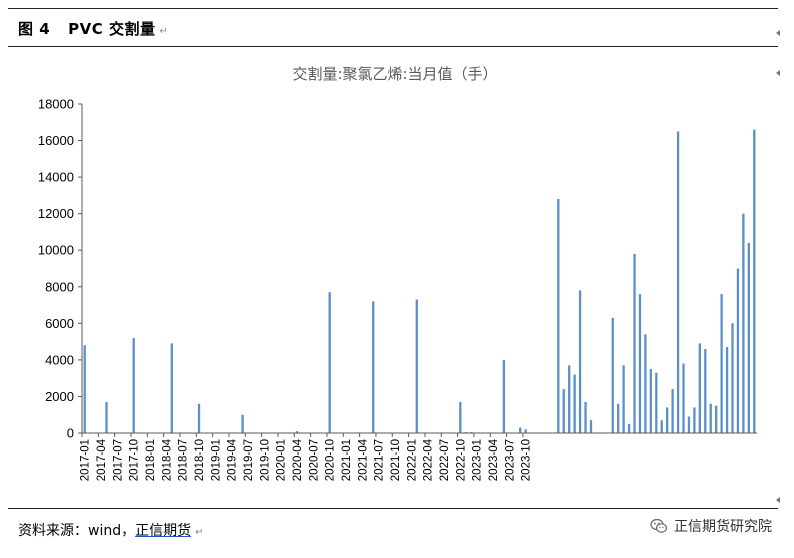 The width and height of the screenshot is (794, 558). Describe the element at coordinates (216, 460) in the screenshot. I see `x-tick-label: 2019-01` at that location.